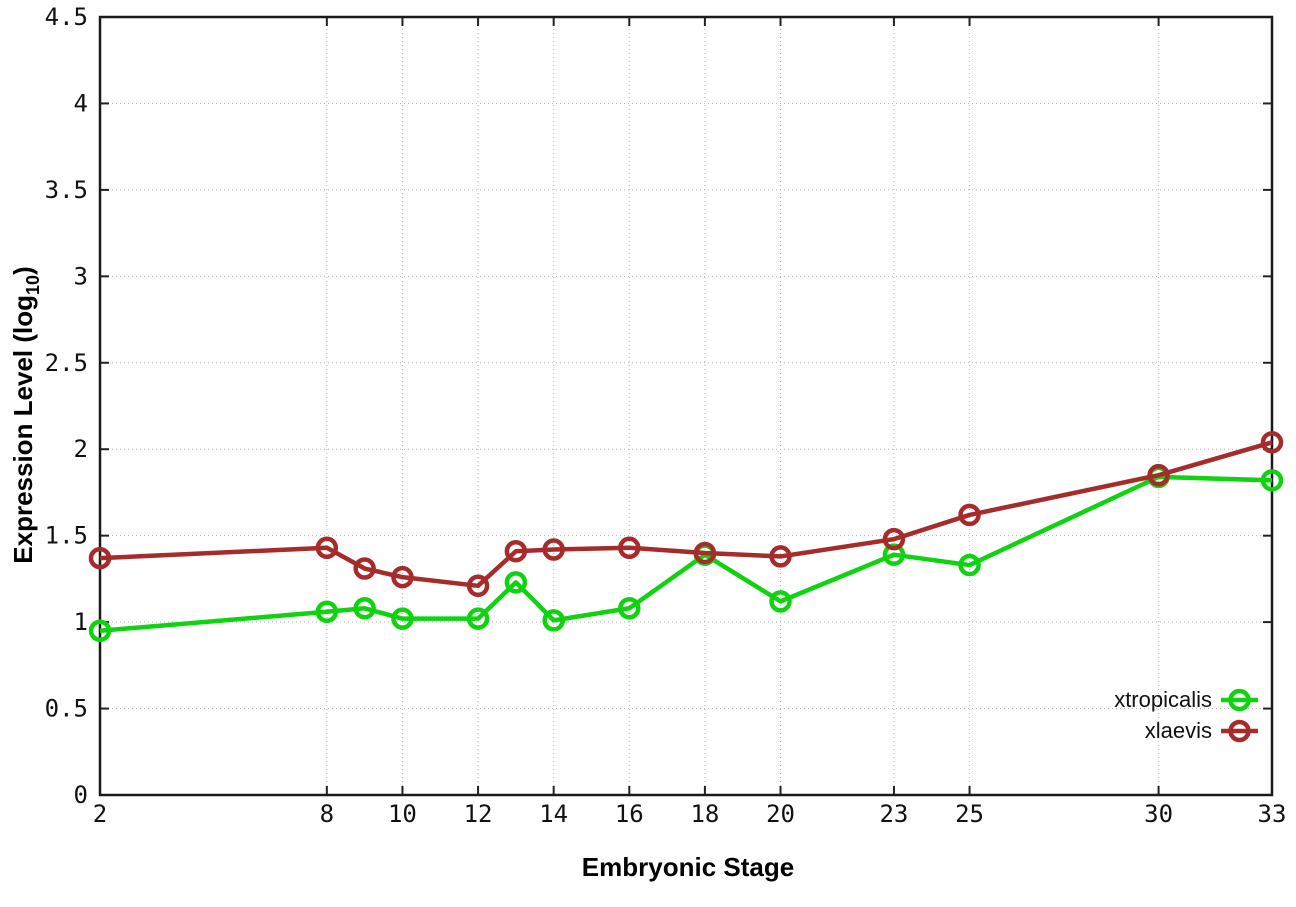  What do you see at coordinates (81, 103) in the screenshot?
I see `y-tick-label: 4` at bounding box center [81, 103].